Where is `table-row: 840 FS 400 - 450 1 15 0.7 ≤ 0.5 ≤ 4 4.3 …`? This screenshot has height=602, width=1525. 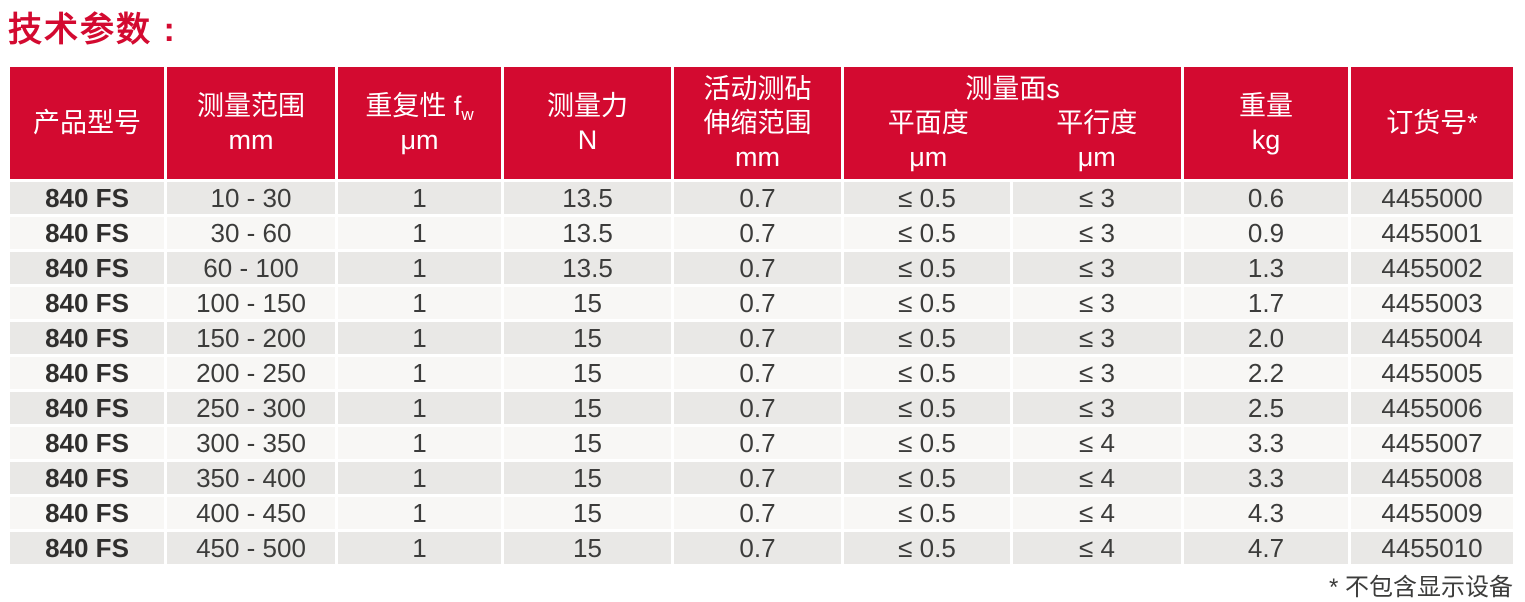
table-row: 840 FS 400 - 450 1 15 0.7 ≤ 0.5 ≤ 4 4.3 … is located at coordinates (761, 513).